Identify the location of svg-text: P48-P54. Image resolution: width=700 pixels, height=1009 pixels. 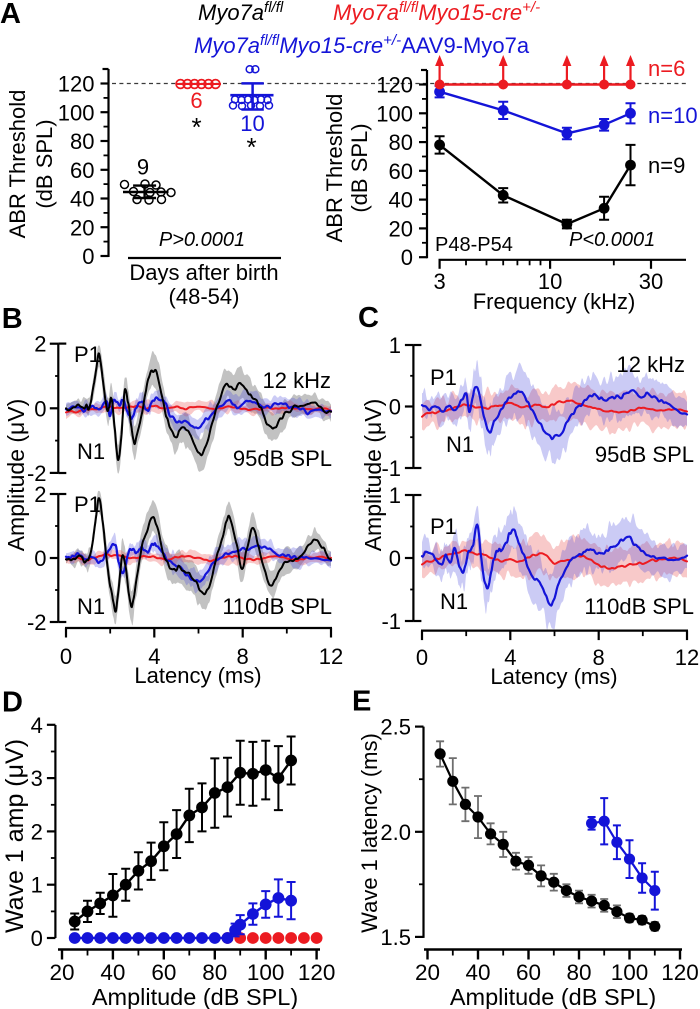
(474, 245).